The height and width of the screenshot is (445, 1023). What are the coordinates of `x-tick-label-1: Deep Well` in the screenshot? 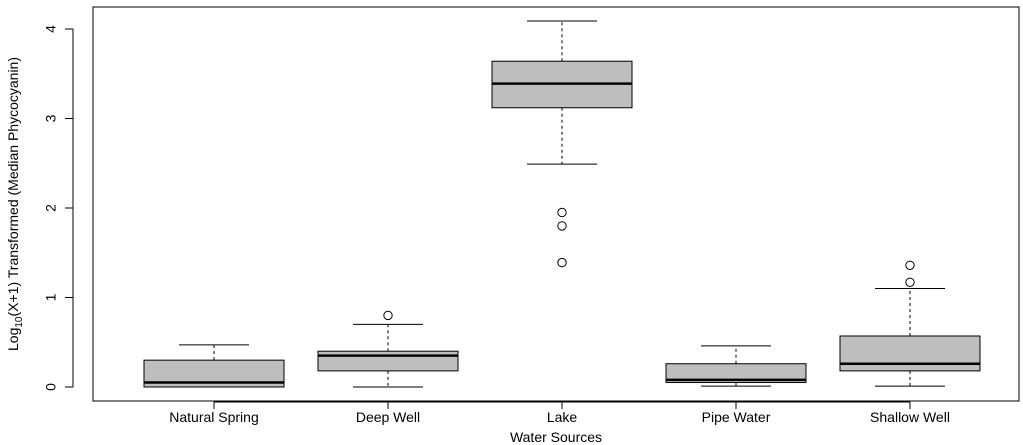 It's located at (388, 417).